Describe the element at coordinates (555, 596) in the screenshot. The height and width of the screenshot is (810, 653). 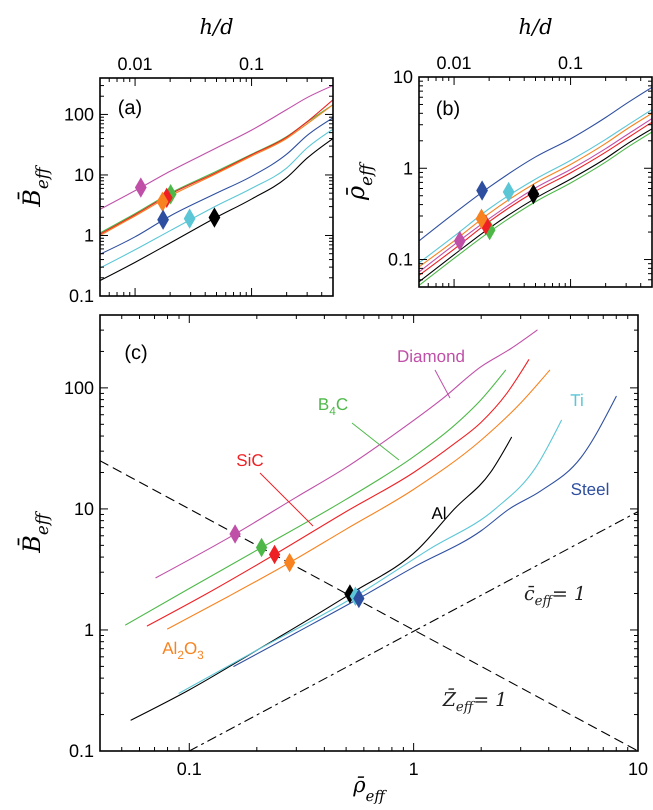
I see `annotation: c̄$_{eff}$= 1` at that location.